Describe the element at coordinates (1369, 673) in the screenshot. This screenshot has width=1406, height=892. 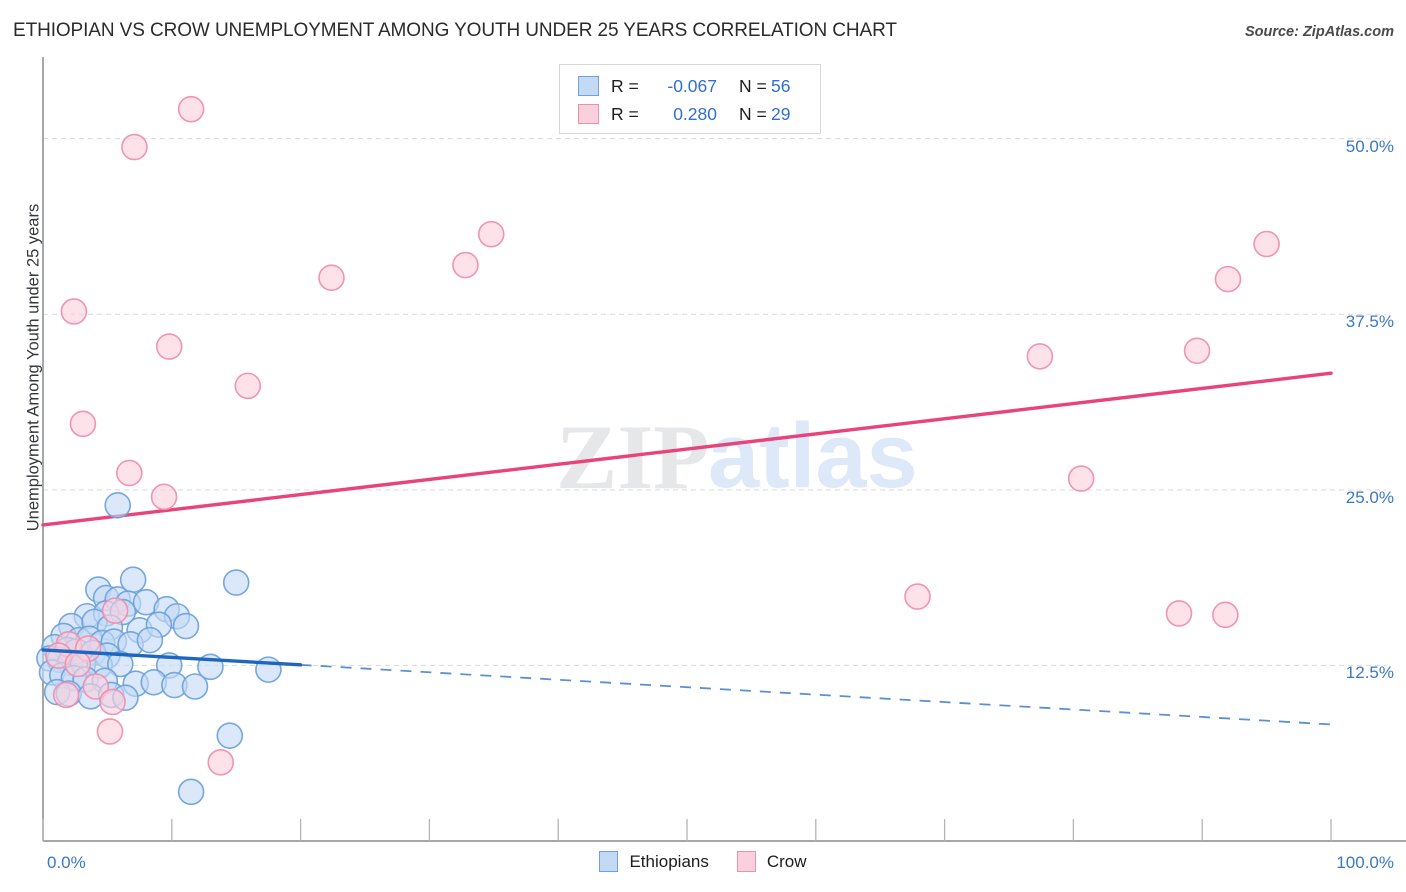
I see `y-tick-label-3: 12.5%` at that location.